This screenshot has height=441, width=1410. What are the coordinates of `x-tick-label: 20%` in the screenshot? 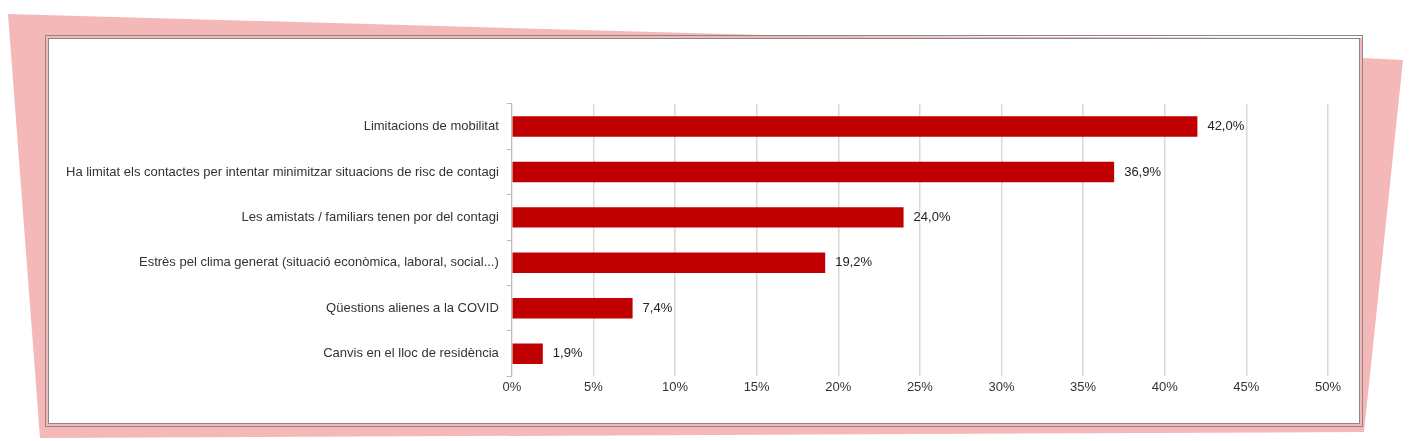 It's located at (838, 386).